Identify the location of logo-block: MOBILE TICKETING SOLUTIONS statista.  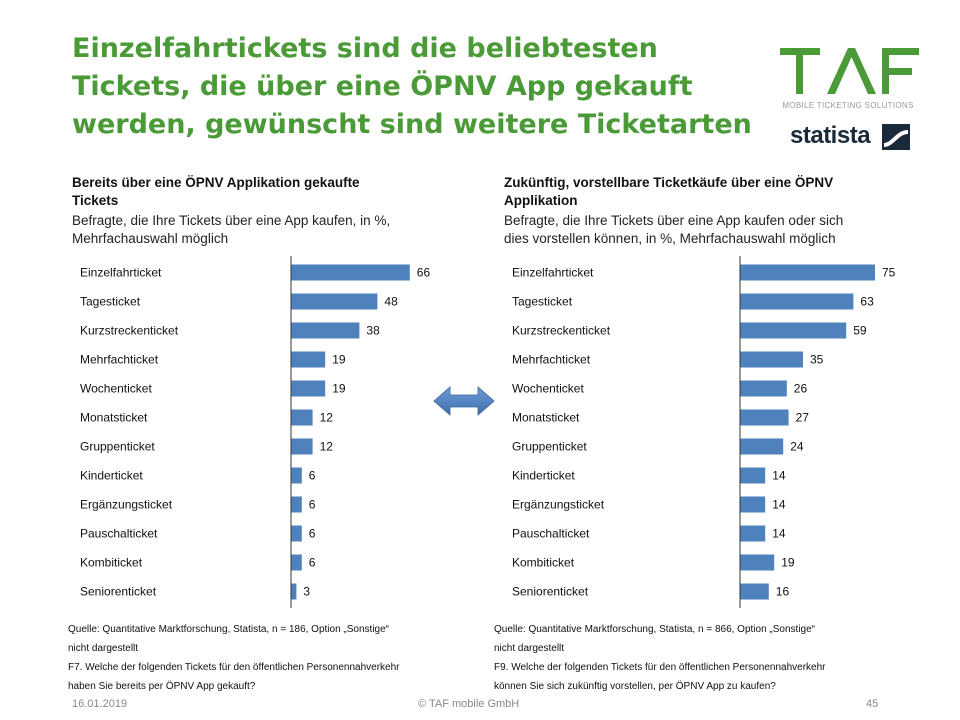
(850, 99).